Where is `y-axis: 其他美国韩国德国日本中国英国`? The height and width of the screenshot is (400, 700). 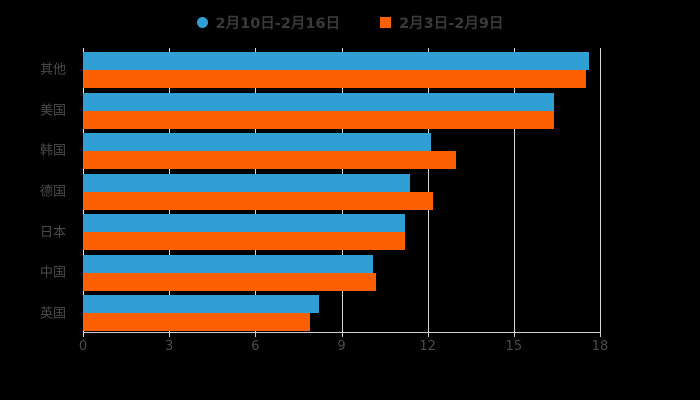
y-axis: 其他美国韩国德国日本中国英国 is located at coordinates (37, 190).